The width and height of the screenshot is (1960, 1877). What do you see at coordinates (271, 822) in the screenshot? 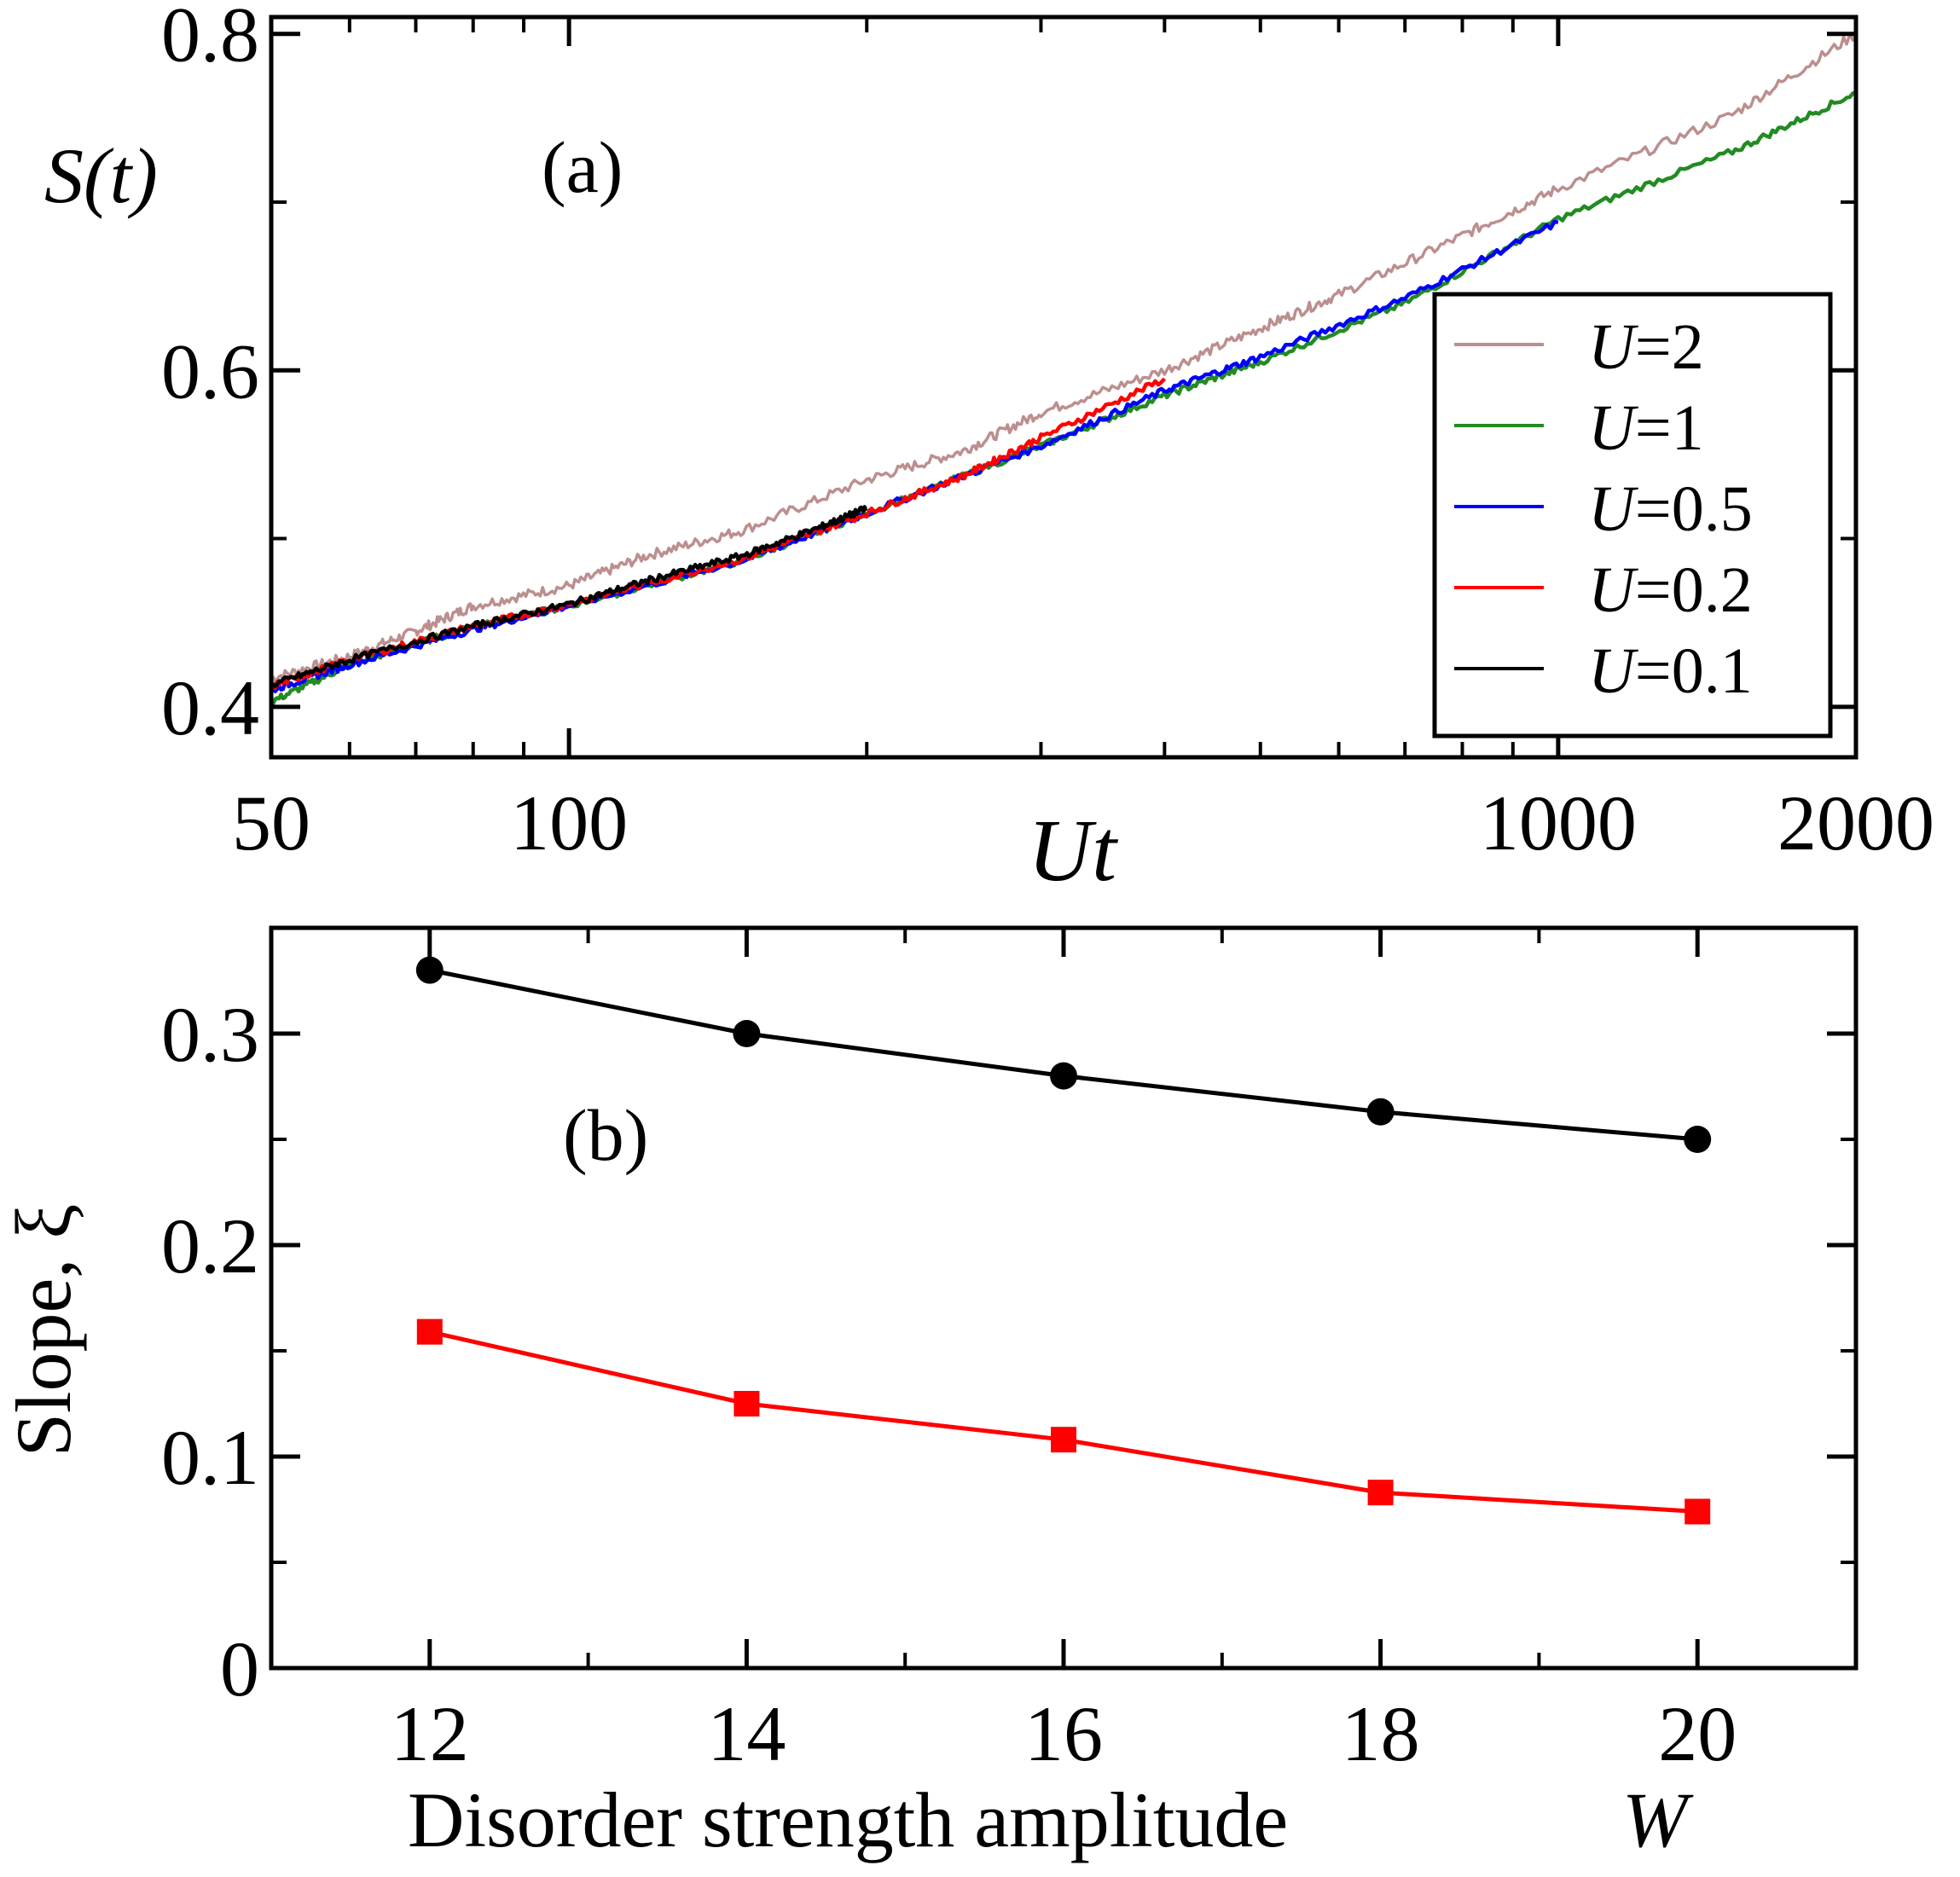
I see `x-tick-label: 50` at bounding box center [271, 822].